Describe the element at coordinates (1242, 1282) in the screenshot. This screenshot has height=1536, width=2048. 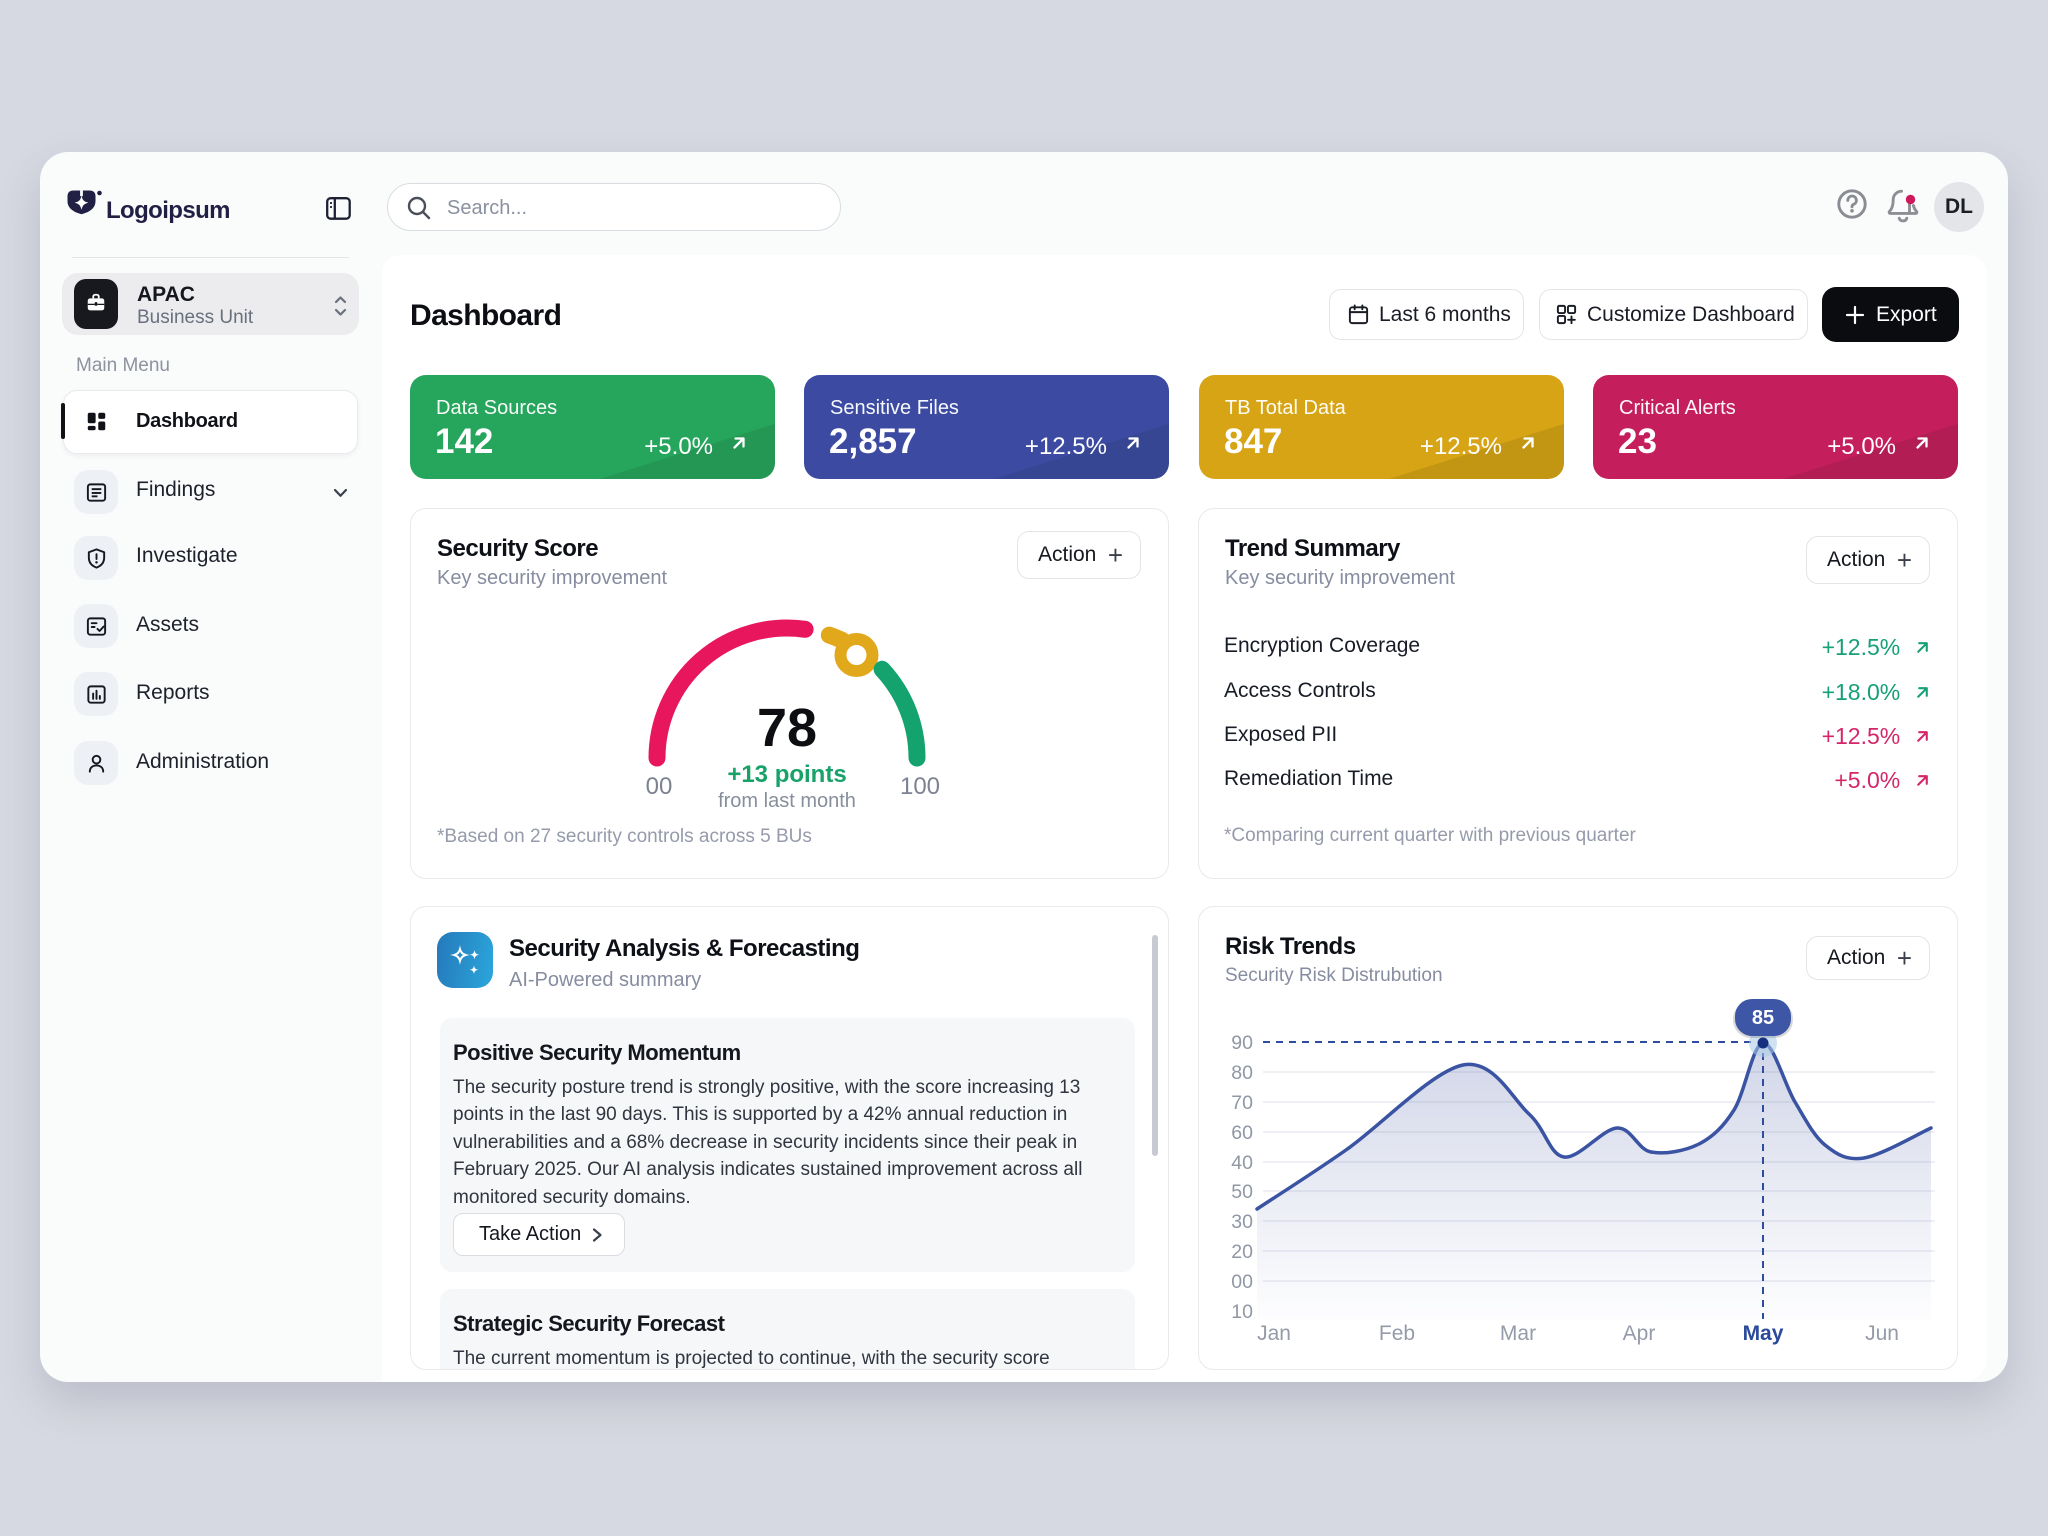
I see `svg-text: 00` at that location.